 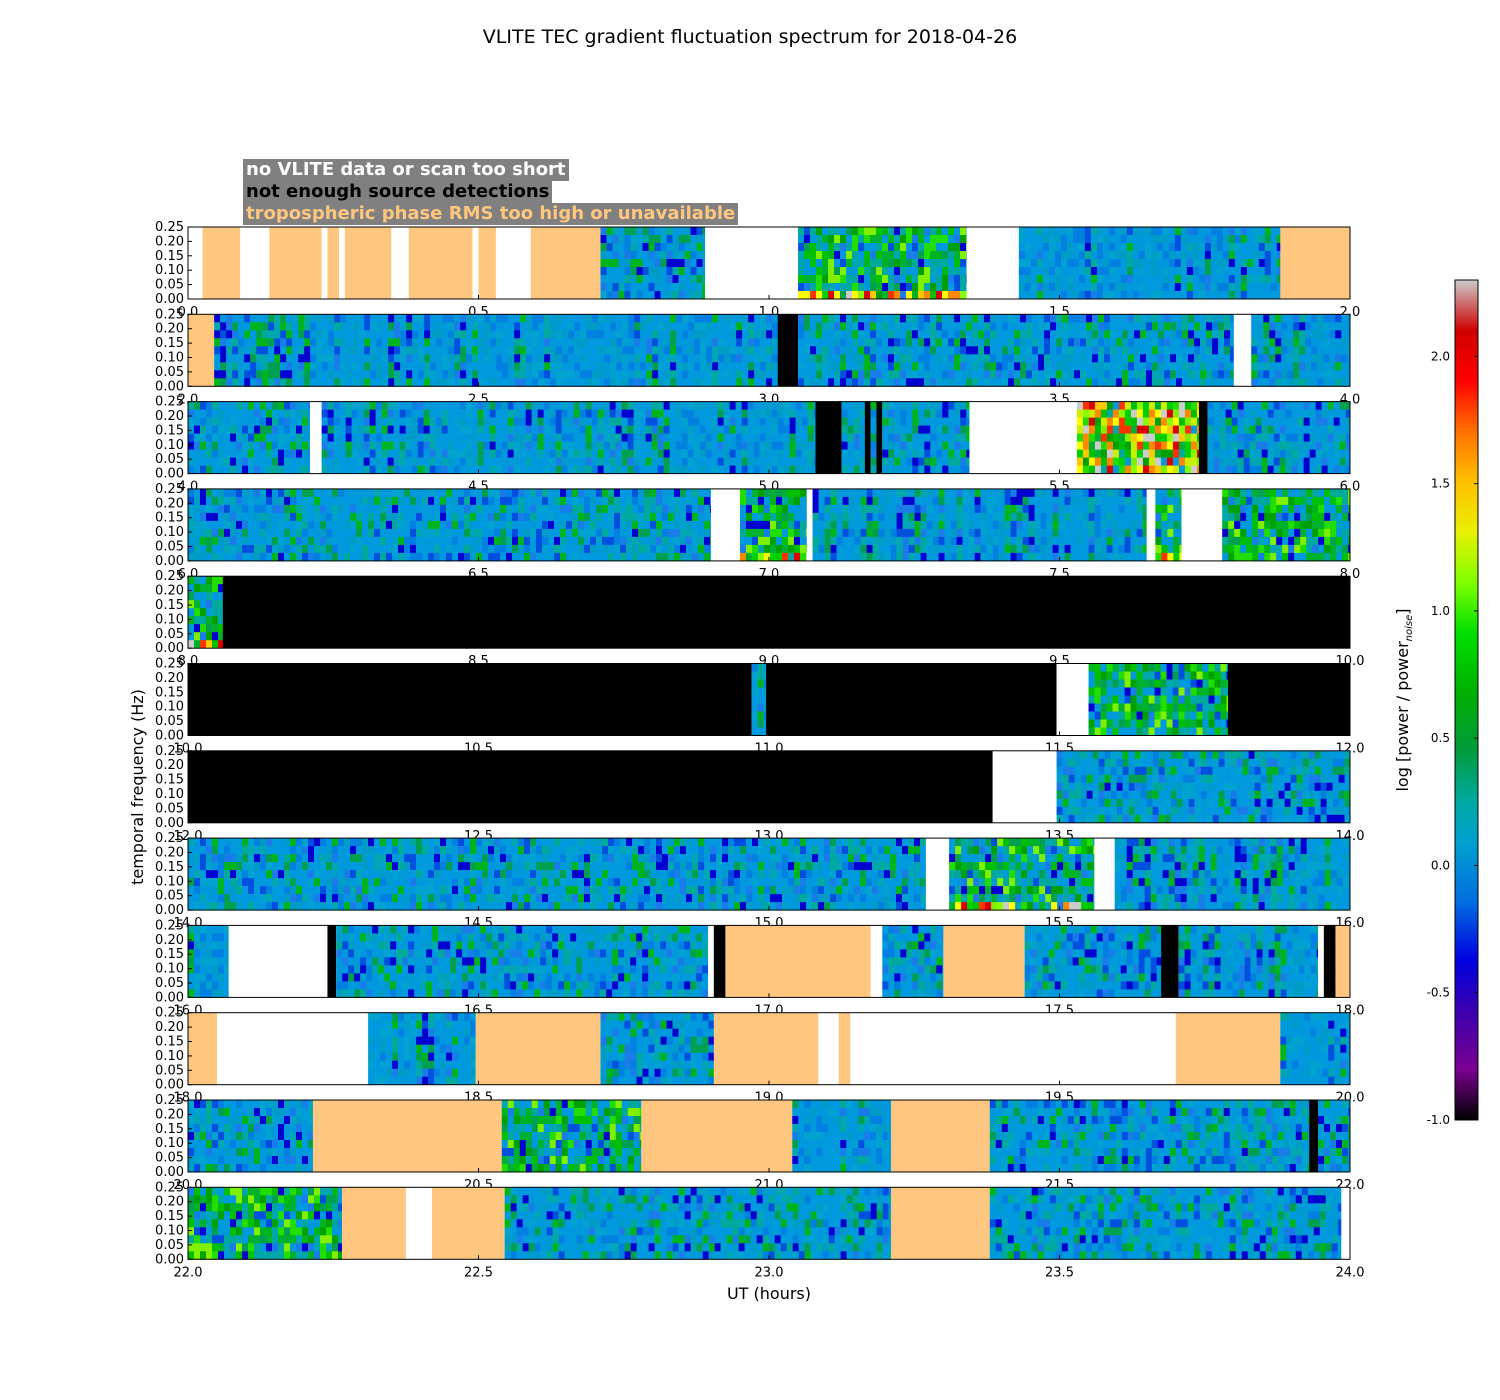 I want to click on colorbar-ticks: -1.0 -0.5 0.0 0.5 1.0 1.5 2.0, so click(x=1452, y=738).